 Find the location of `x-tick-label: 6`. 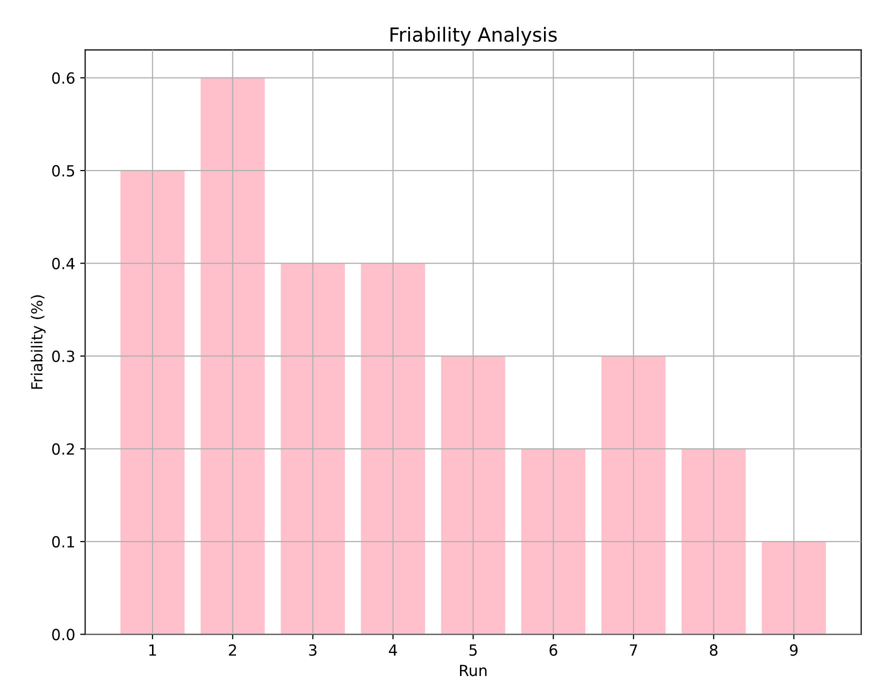

x-tick-label: 6 is located at coordinates (554, 650).